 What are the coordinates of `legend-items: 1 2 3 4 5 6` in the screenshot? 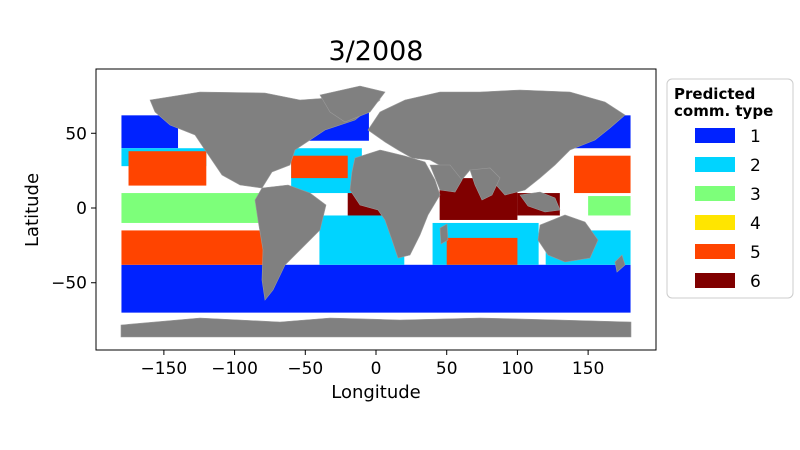 It's located at (728, 209).